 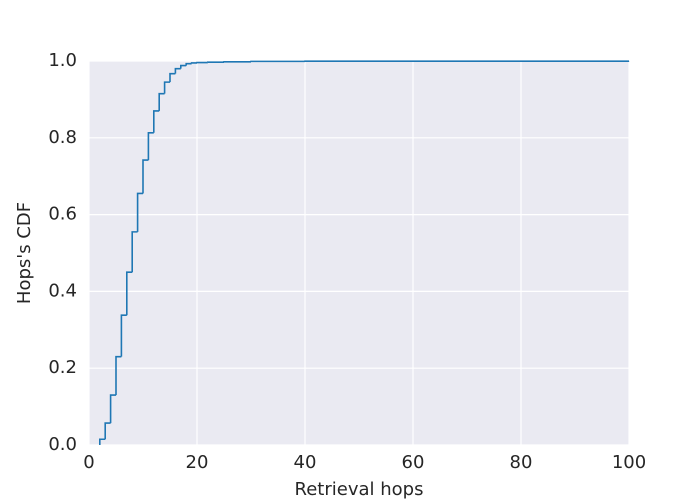 What do you see at coordinates (305, 462) in the screenshot?
I see `x-tick-label: 40` at bounding box center [305, 462].